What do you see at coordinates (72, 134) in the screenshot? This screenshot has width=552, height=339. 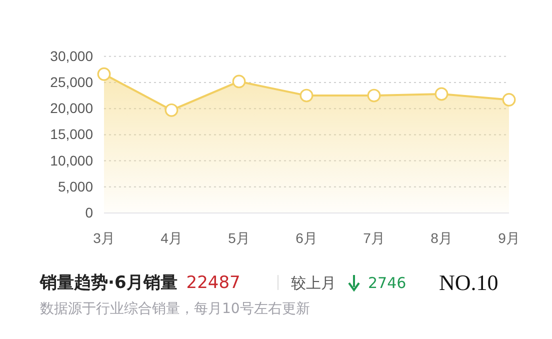 I see `y-tick-label: 15,000` at bounding box center [72, 134].